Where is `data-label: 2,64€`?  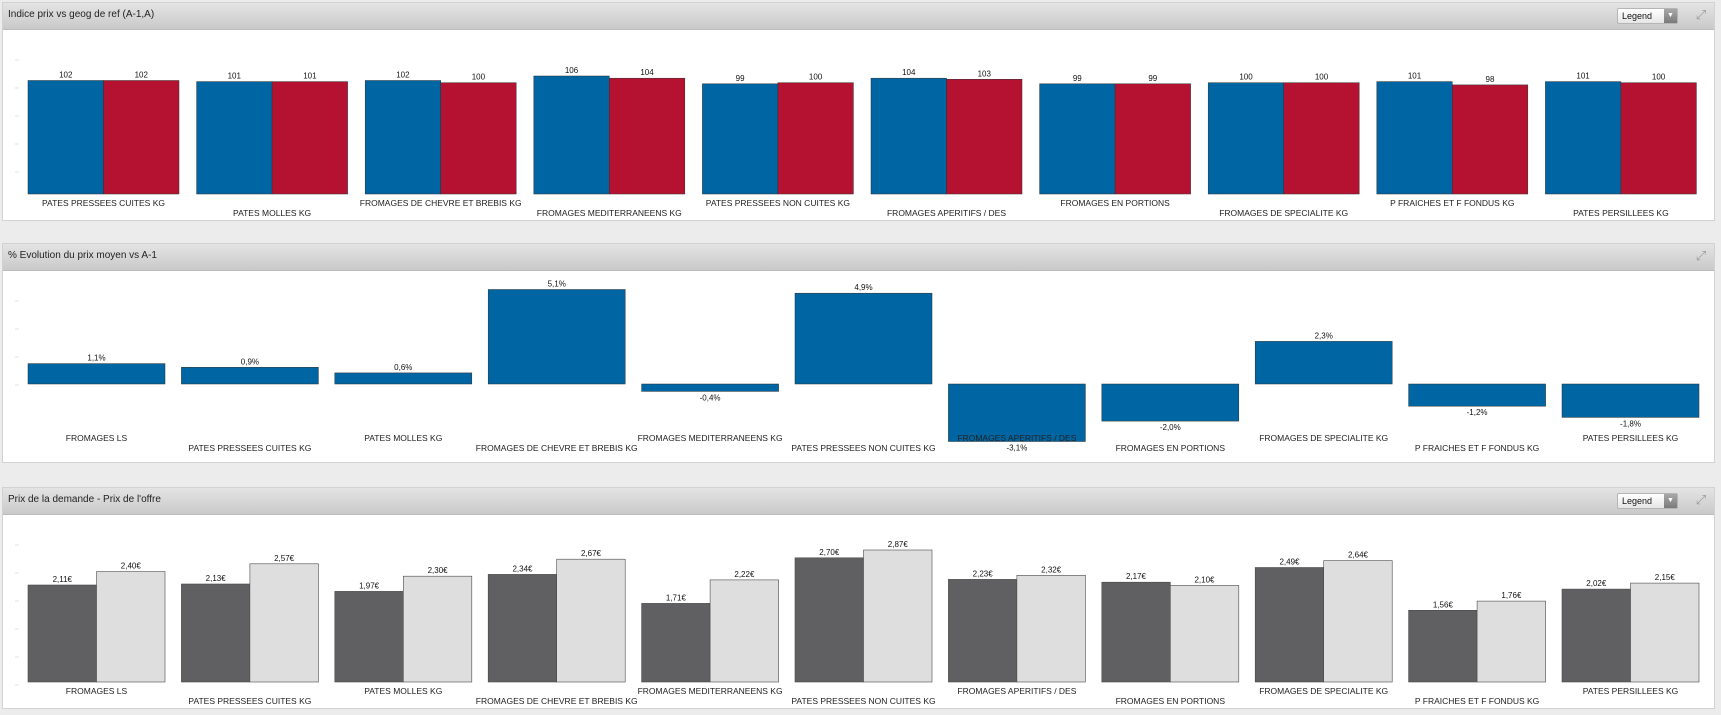 data-label: 2,64€ is located at coordinates (1358, 555).